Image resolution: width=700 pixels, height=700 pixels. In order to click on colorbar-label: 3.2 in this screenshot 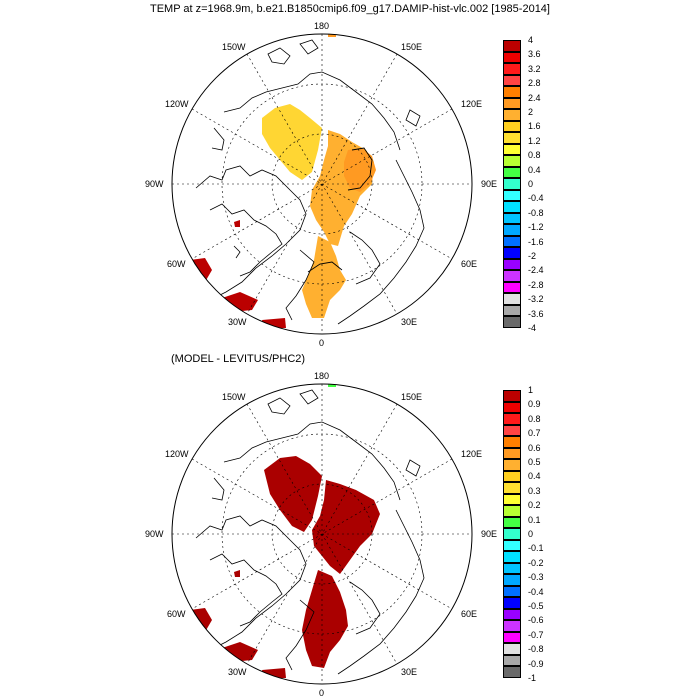, I will do `click(534, 68)`.